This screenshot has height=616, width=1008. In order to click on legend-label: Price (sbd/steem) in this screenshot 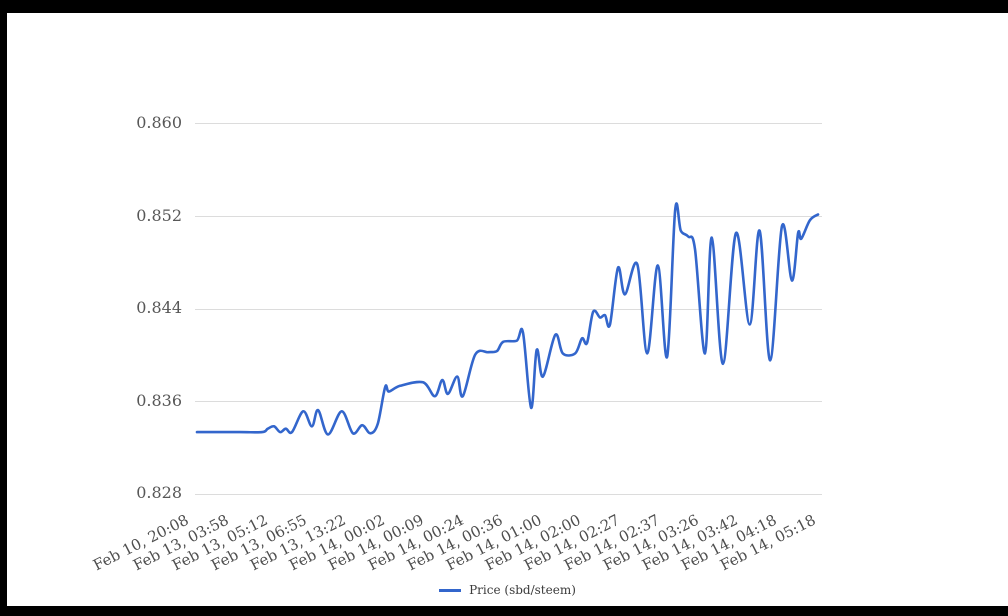, I will do `click(522, 590)`.